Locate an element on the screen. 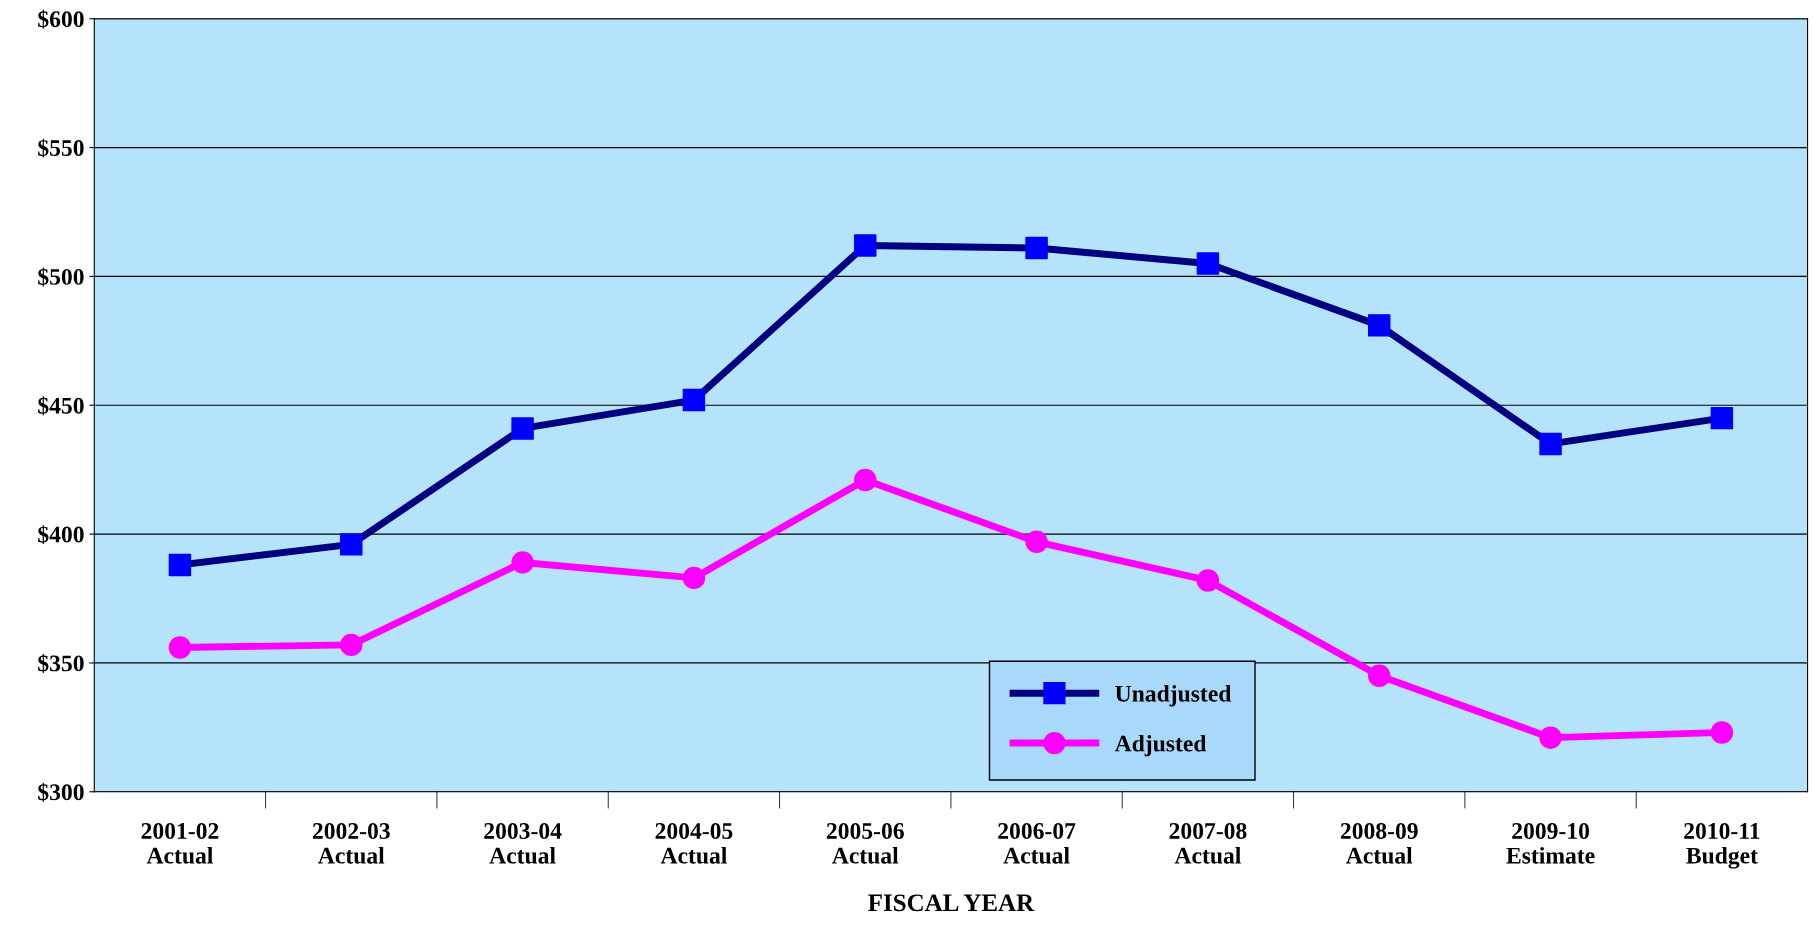 The image size is (1813, 937). x-tick-label: 2001-02 Actual is located at coordinates (180, 843).